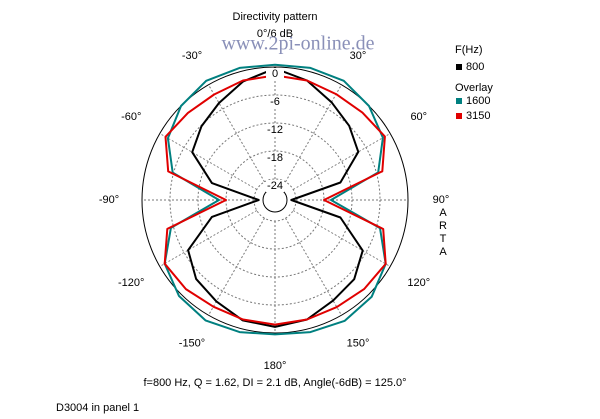 This screenshot has height=419, width=600. Describe the element at coordinates (474, 88) in the screenshot. I see `overlay-title: Overlay` at that location.